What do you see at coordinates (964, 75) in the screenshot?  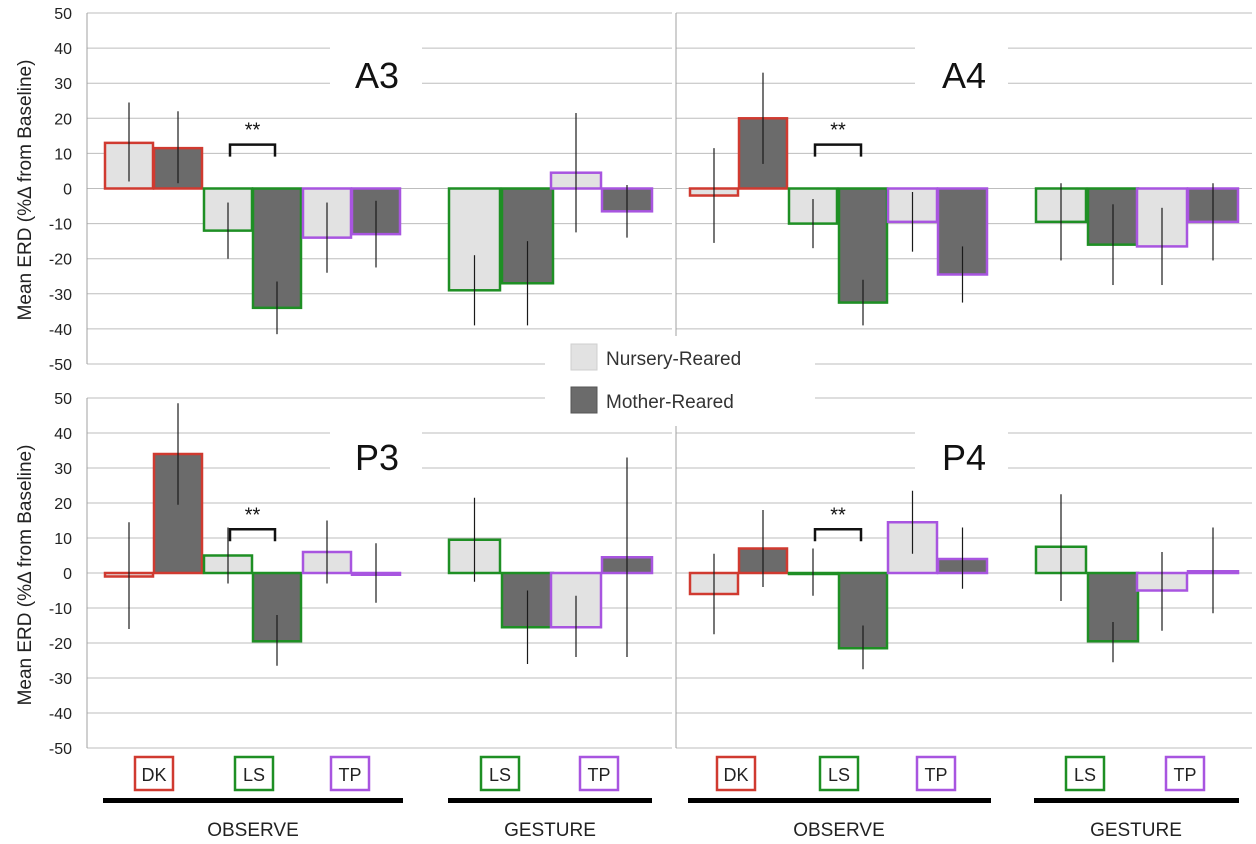 I see `panel-title: A4` at bounding box center [964, 75].